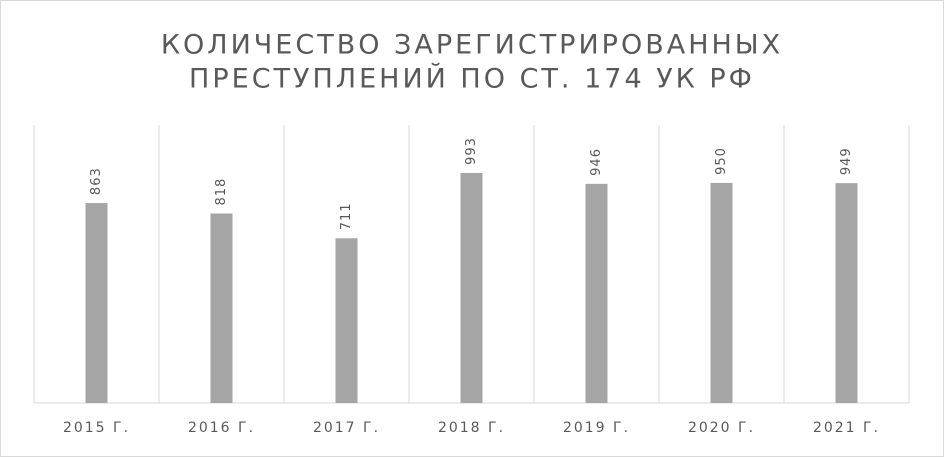  I want to click on x-tick-label: 2020 Г., so click(721, 428).